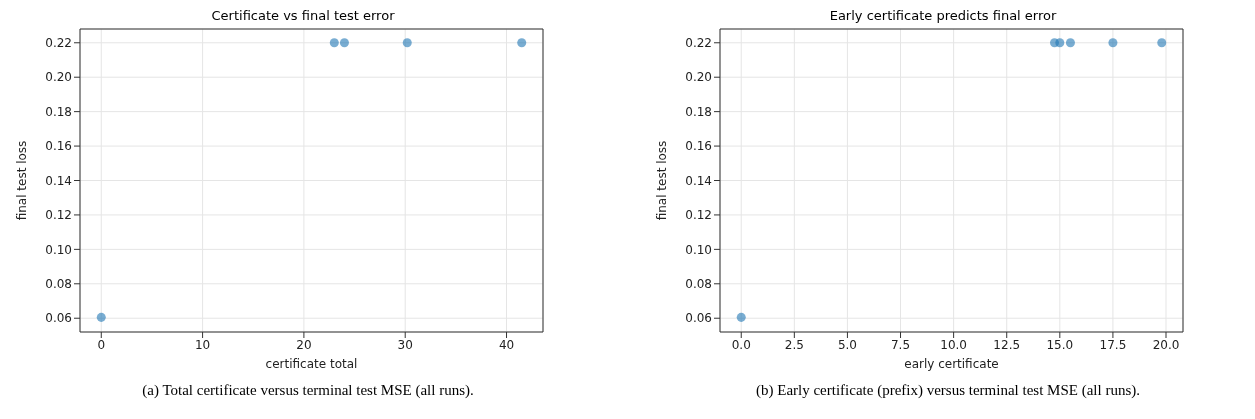 This screenshot has height=419, width=1255. Describe the element at coordinates (304, 344) in the screenshot. I see `x-tick-label: 20` at that location.